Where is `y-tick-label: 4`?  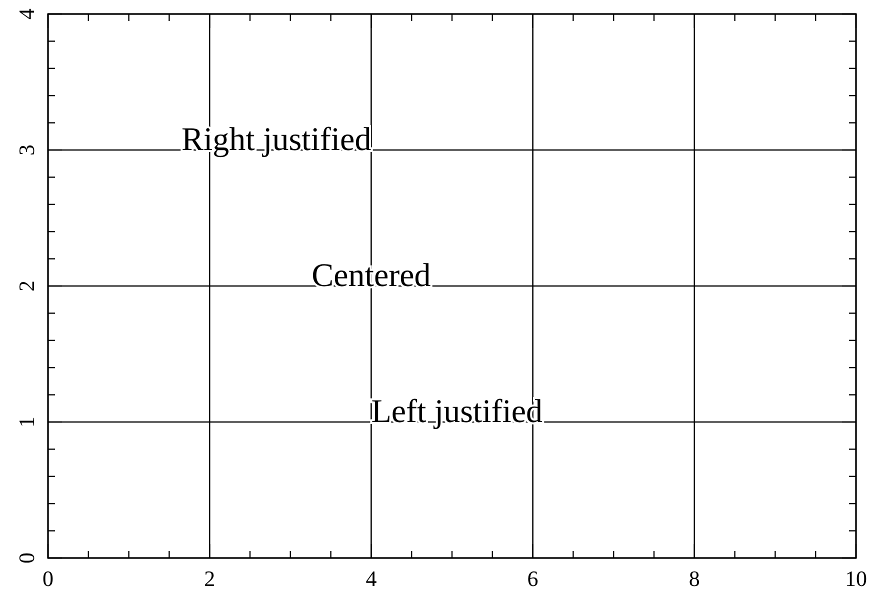 y-tick-label: 4 is located at coordinates (26, 14).